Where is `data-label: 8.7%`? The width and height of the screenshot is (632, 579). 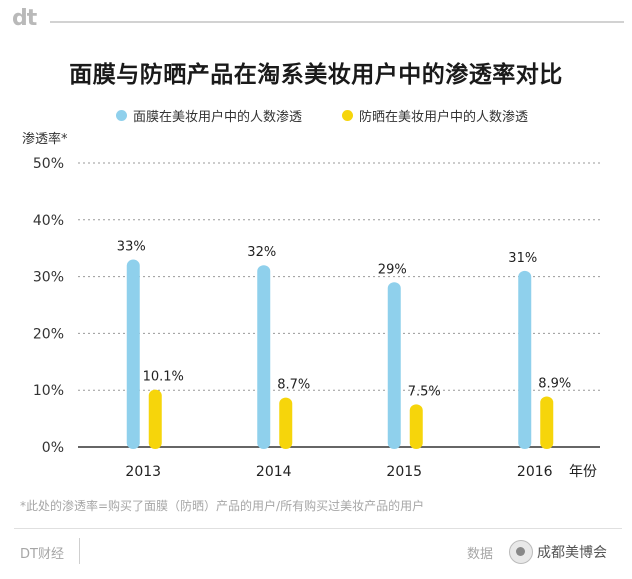
data-label: 8.7% is located at coordinates (293, 385).